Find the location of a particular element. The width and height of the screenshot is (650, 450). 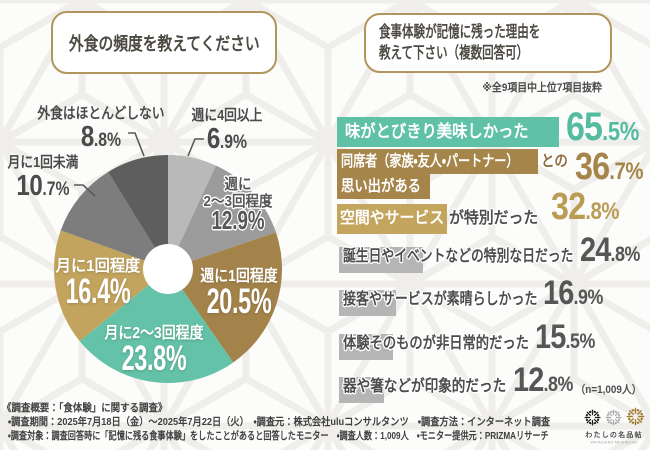

top7-note: ※全9項目中上位7項目抜粋 is located at coordinates (483, 87).